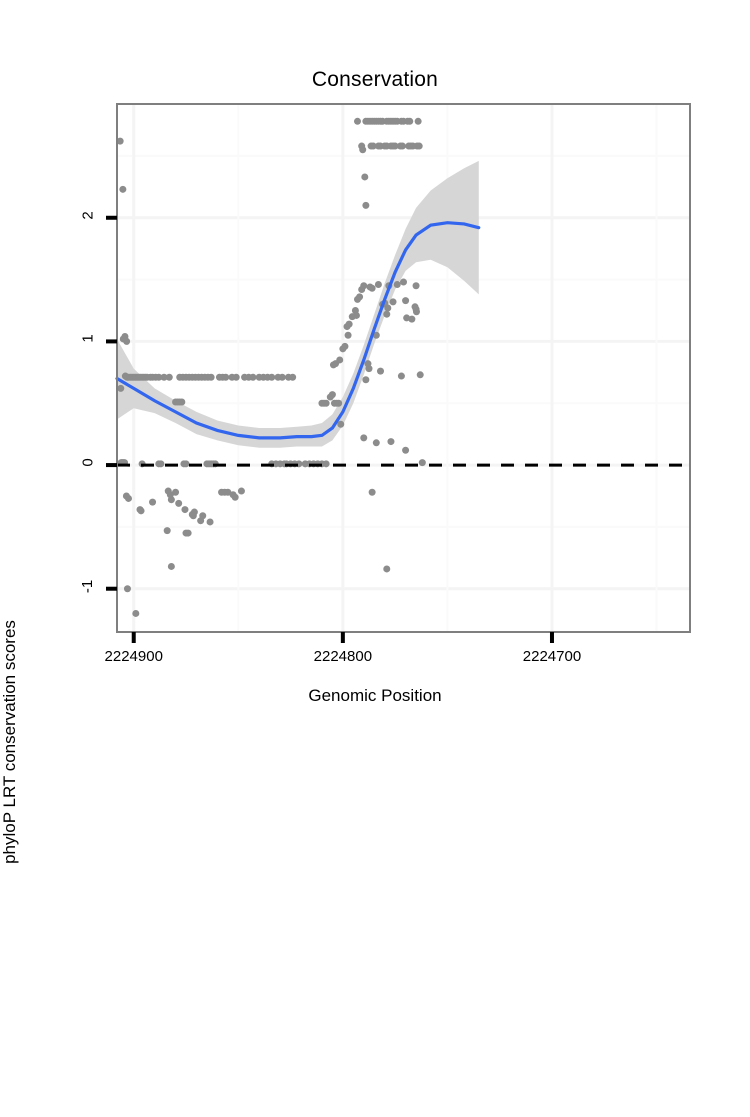  What do you see at coordinates (375, 79) in the screenshot?
I see `page-title: Conservation` at bounding box center [375, 79].